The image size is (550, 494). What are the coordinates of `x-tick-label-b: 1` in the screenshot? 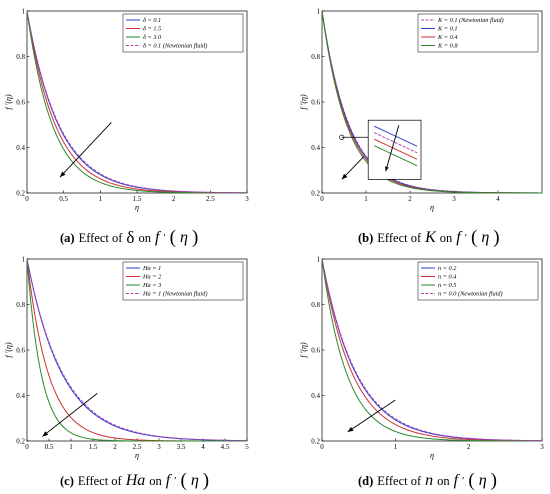 It's located at (366, 199).